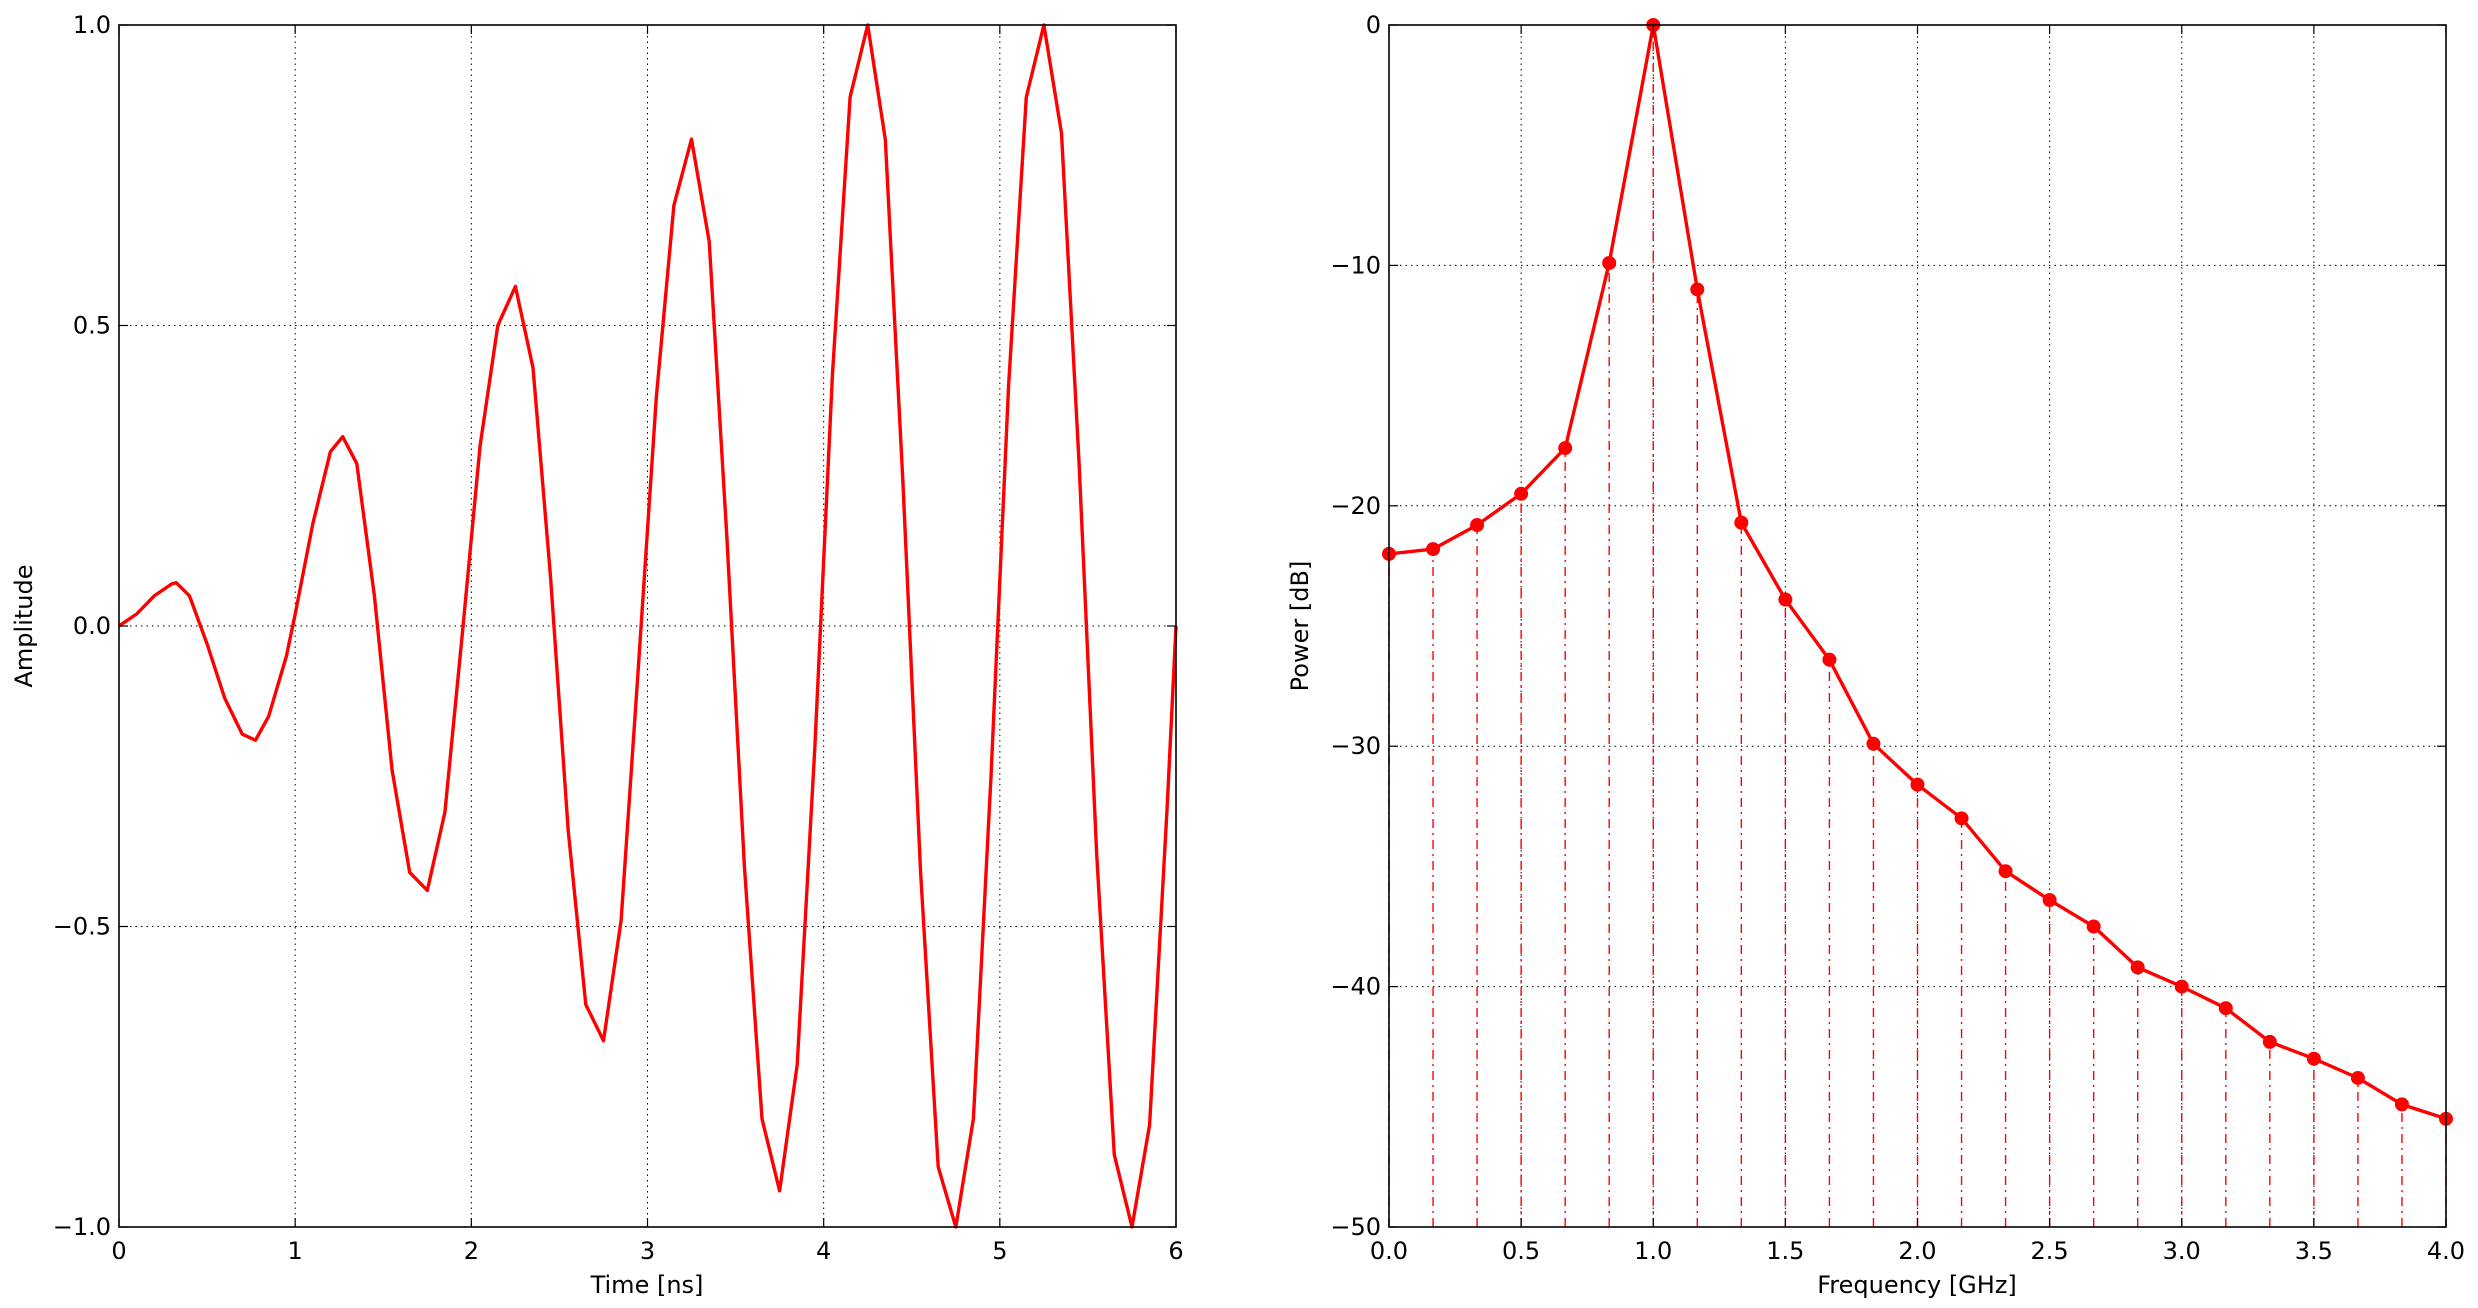  I want to click on y-tick-label: 0, so click(1373, 25).